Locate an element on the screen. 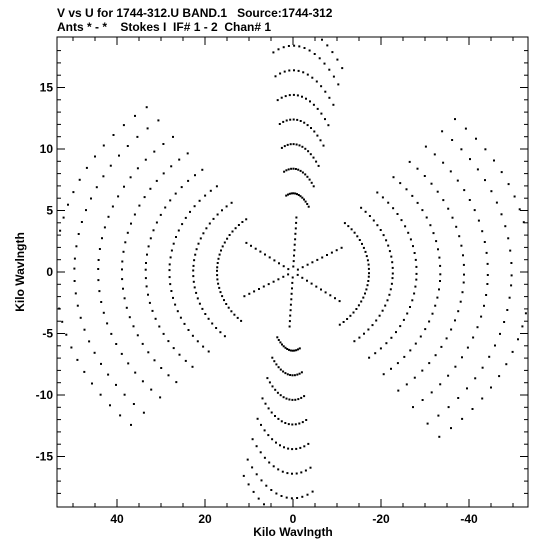 The image size is (540, 547). y-tick-label: 15 is located at coordinates (47, 88).